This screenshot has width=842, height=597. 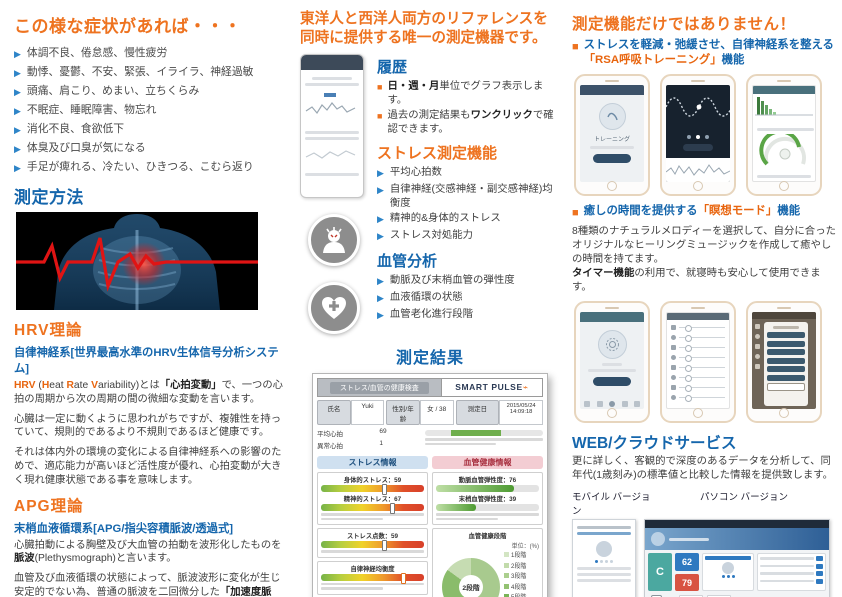 I want to click on timer-popup, so click(x=786, y=364).